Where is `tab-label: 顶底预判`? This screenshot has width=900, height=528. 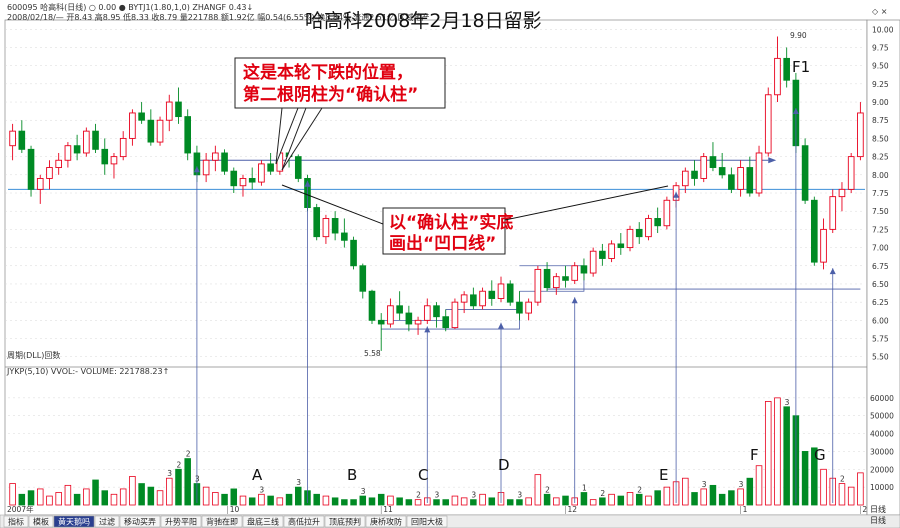
tab-label: 顶底预判 is located at coordinates (345, 522).